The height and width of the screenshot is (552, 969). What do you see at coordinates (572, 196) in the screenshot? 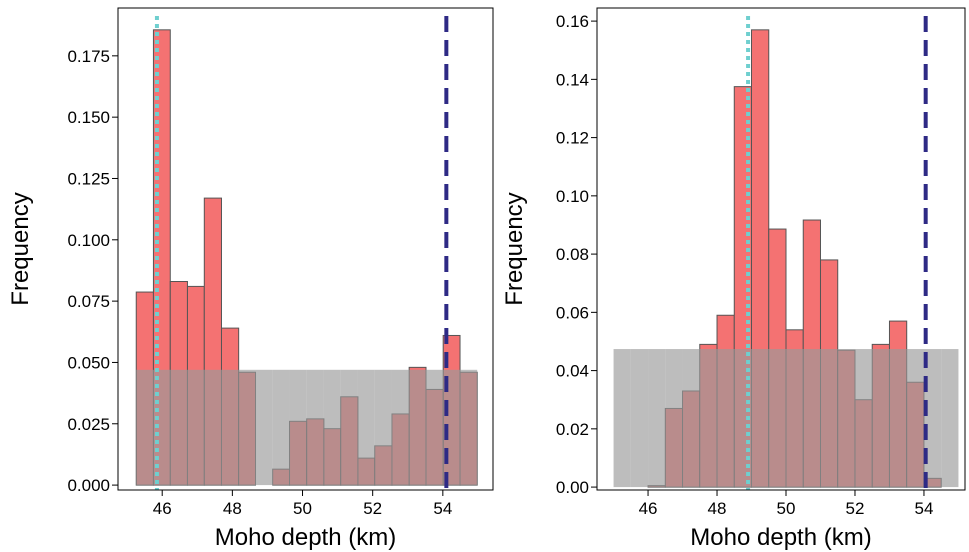
I see `y-tick-label: 0.10` at bounding box center [572, 196].